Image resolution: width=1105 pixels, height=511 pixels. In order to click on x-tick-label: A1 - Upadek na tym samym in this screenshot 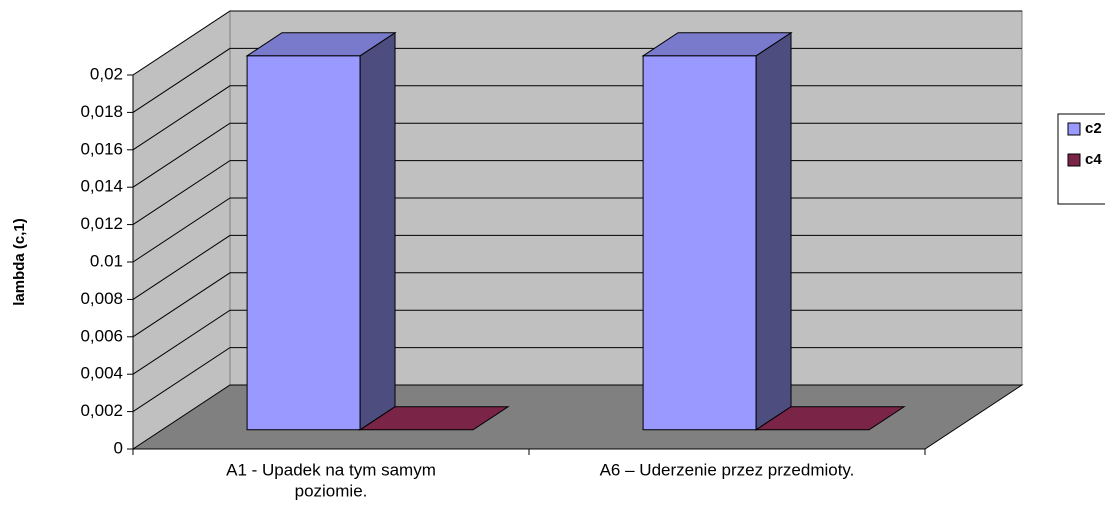, I will do `click(331, 469)`.